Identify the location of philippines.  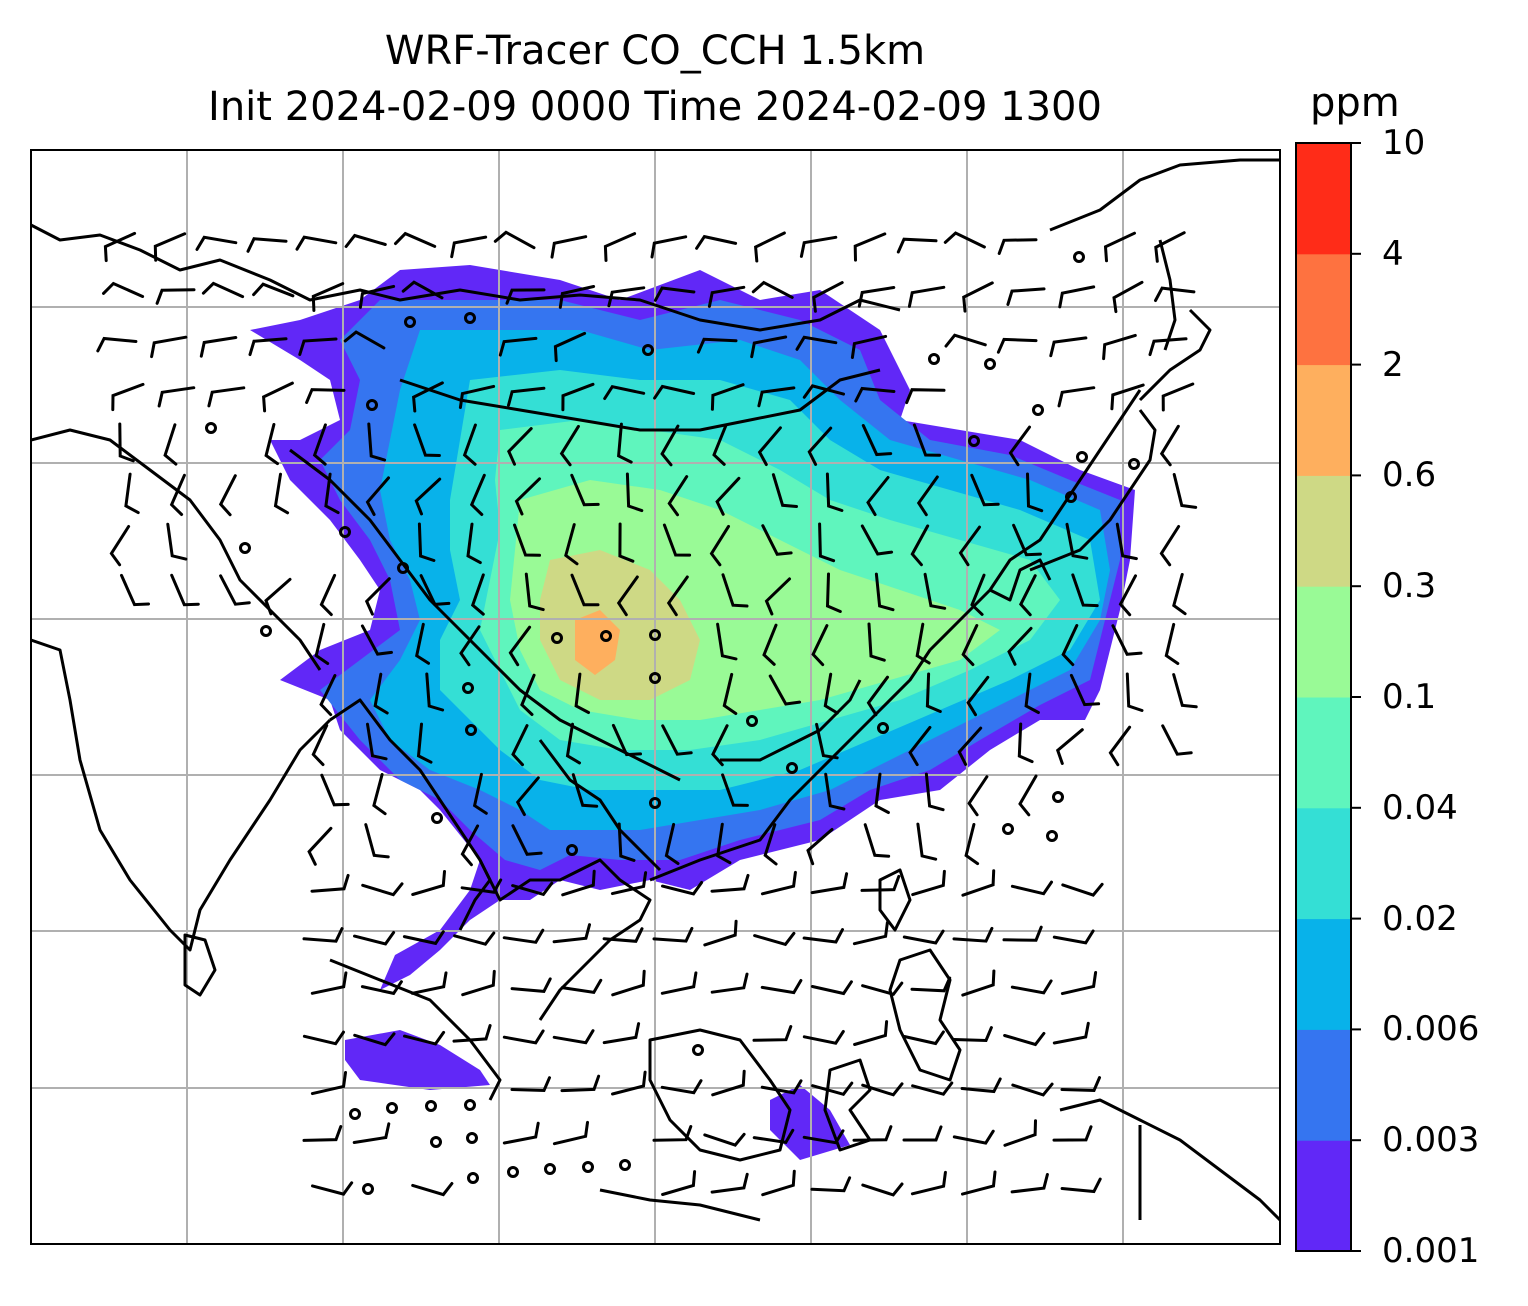
(925, 1015).